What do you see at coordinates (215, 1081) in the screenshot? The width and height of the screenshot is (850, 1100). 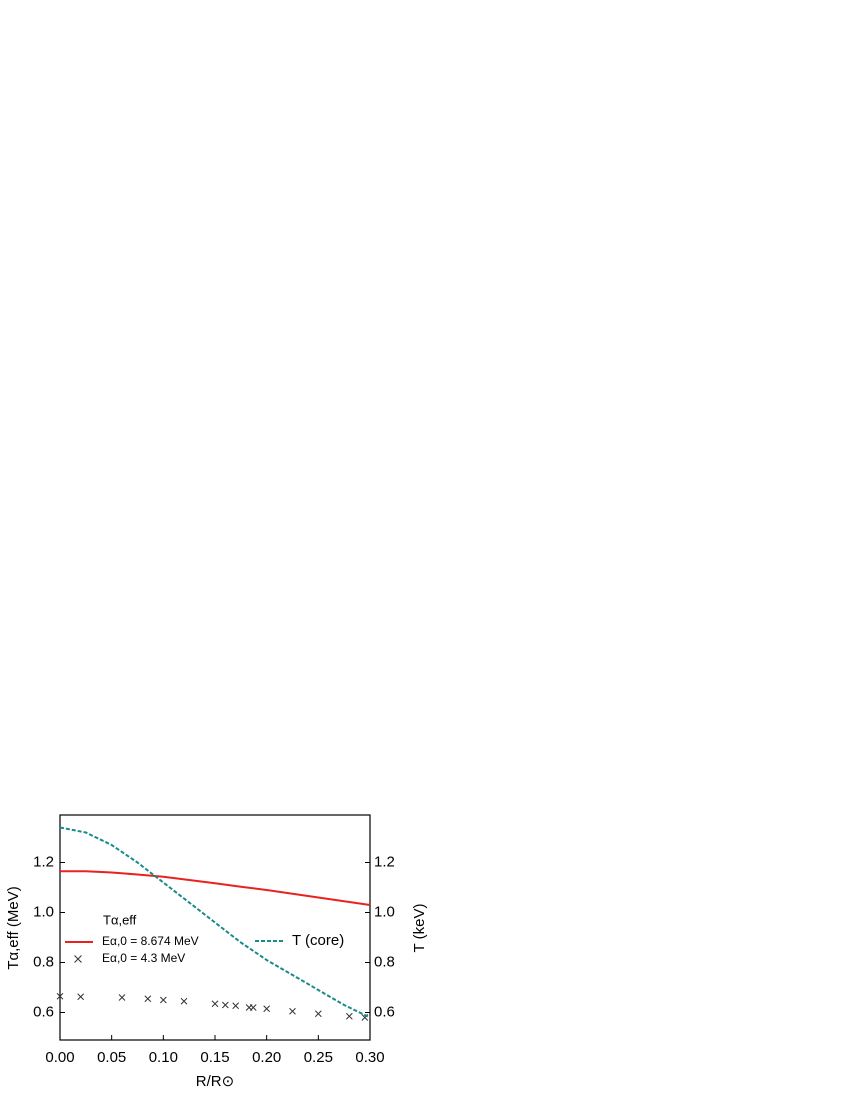 I see `x-axis-label: R/R⊙` at bounding box center [215, 1081].